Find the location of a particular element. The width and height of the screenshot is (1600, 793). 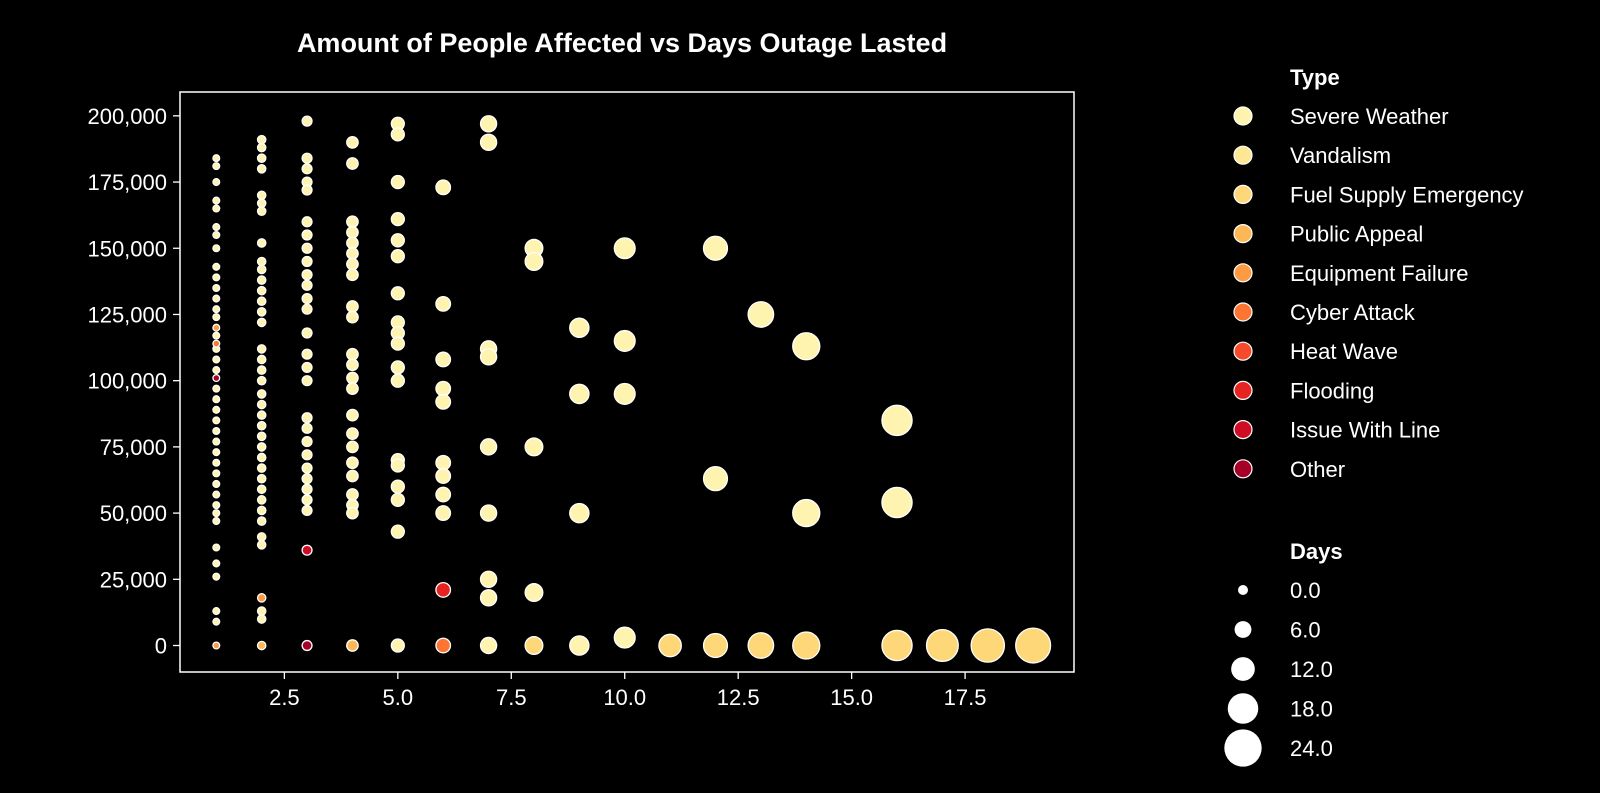

legend-type-label: Public Appeal is located at coordinates (1356, 234).